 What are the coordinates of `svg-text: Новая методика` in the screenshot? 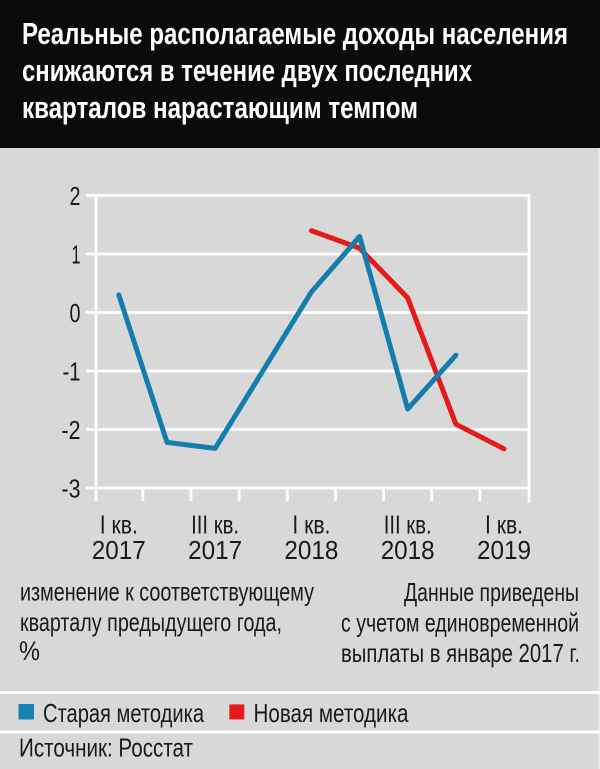 It's located at (331, 713).